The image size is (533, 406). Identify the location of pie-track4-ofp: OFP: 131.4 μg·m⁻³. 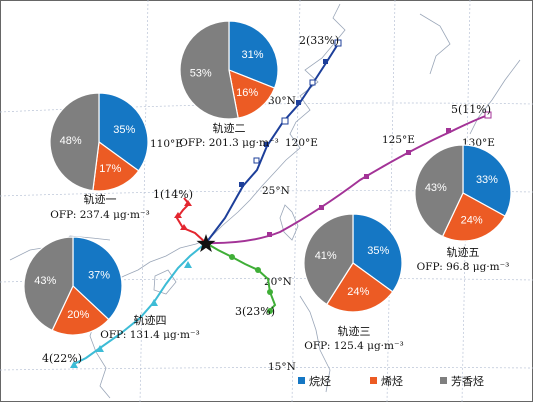
(149, 335).